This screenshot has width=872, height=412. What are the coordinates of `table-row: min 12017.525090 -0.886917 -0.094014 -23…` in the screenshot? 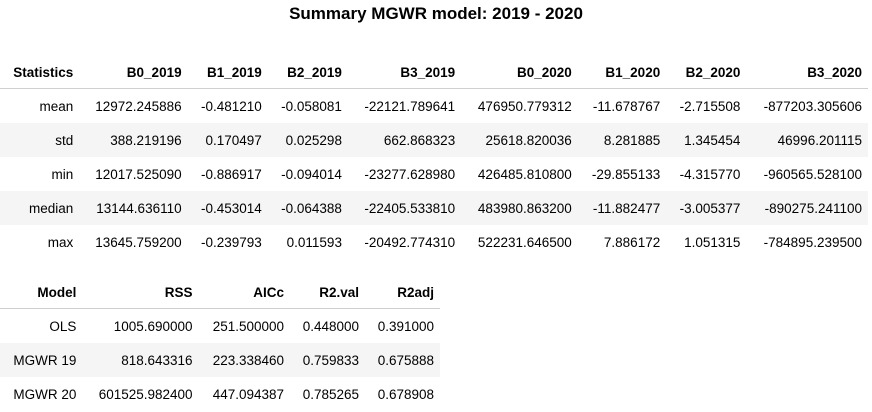 It's located at (434, 174).